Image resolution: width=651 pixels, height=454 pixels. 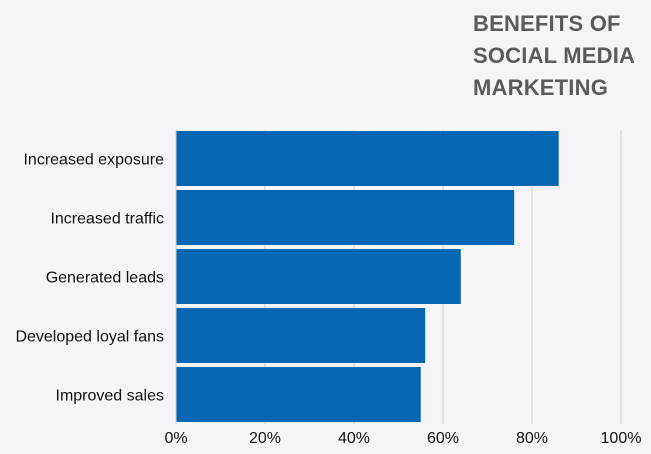 I want to click on category-label: Increased traffic, so click(x=107, y=219).